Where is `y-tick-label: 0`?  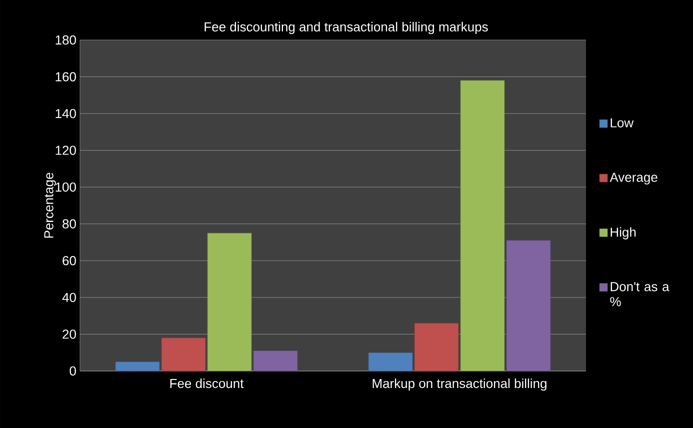 y-tick-label: 0 is located at coordinates (73, 371).